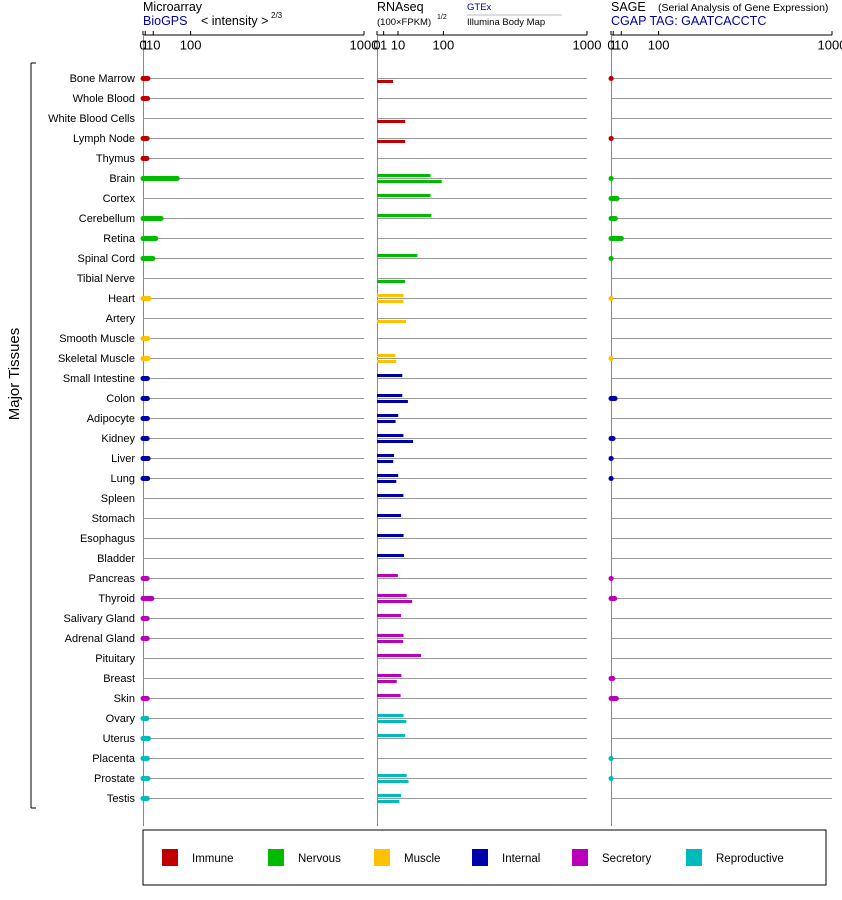 Image resolution: width=842 pixels, height=900 pixels. I want to click on legend-label: Muscle, so click(422, 859).